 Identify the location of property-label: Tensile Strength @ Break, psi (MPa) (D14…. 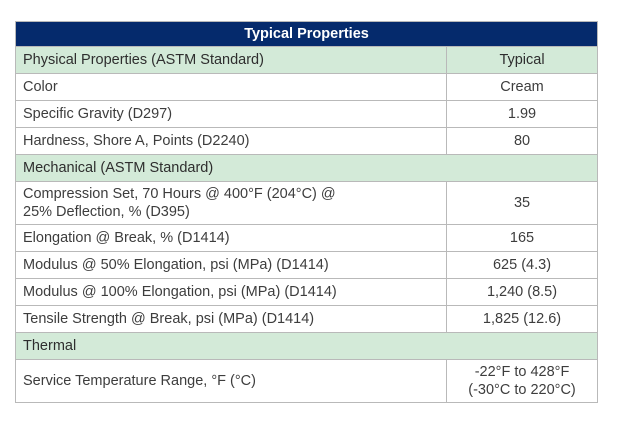
(231, 319).